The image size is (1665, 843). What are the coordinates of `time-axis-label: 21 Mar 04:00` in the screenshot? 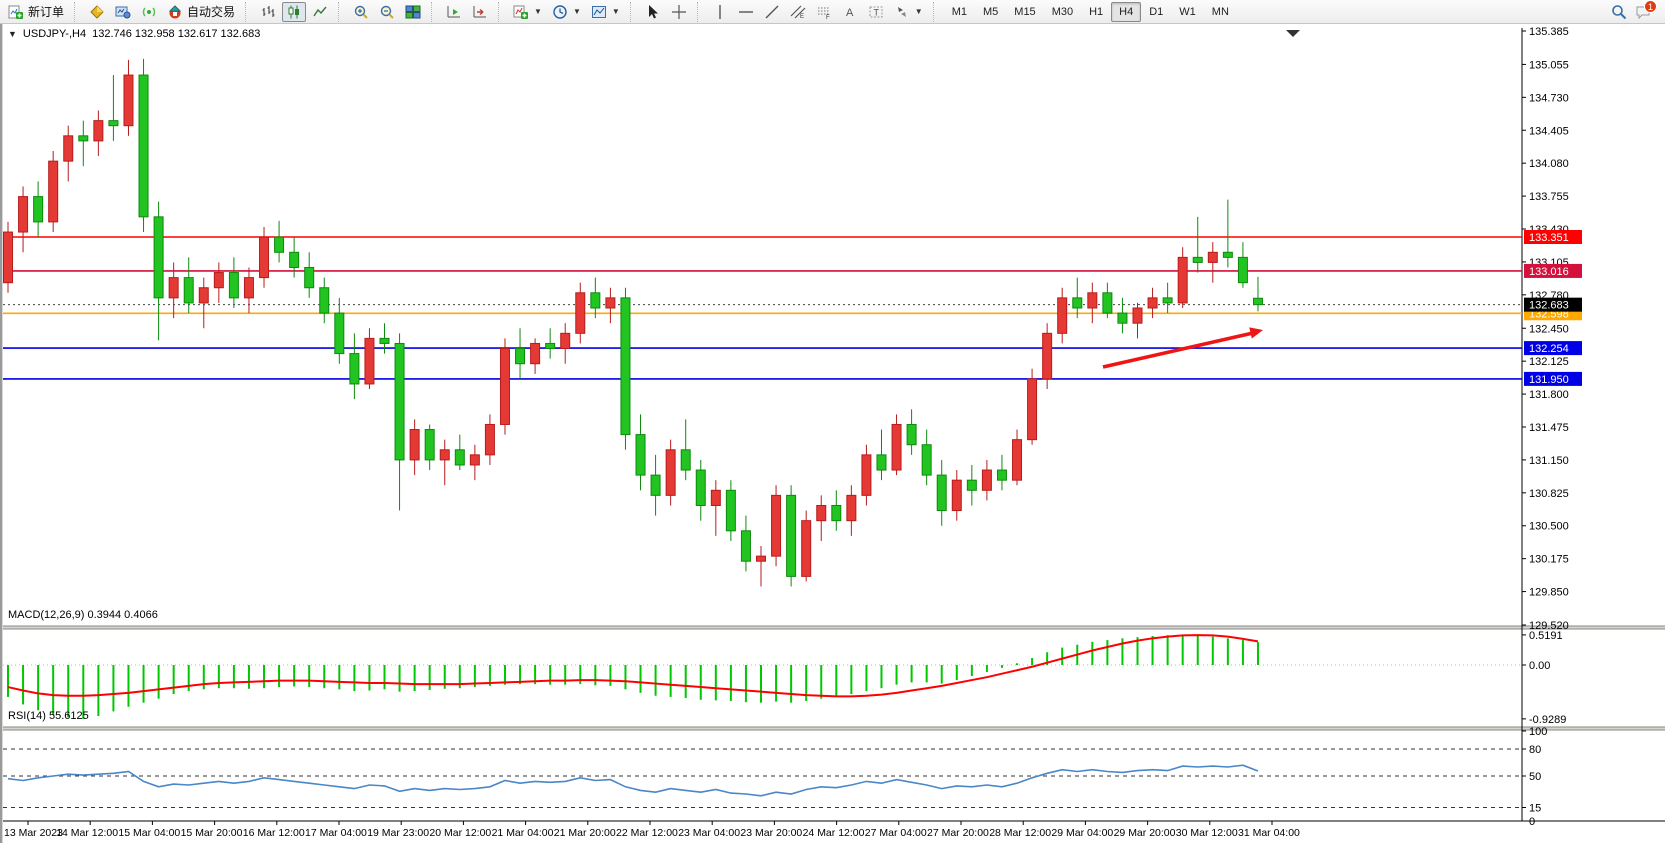 It's located at (523, 833).